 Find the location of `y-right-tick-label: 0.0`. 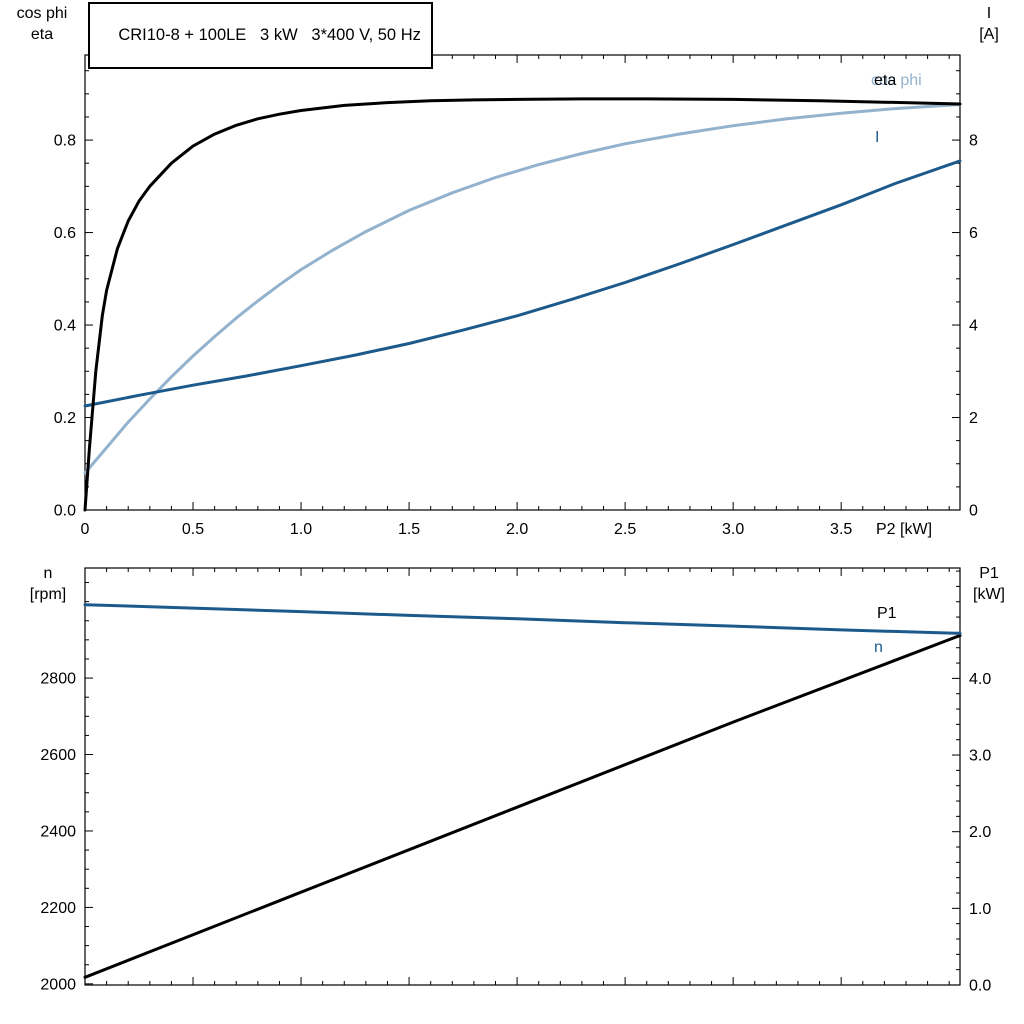

y-right-tick-label: 0.0 is located at coordinates (980, 986).